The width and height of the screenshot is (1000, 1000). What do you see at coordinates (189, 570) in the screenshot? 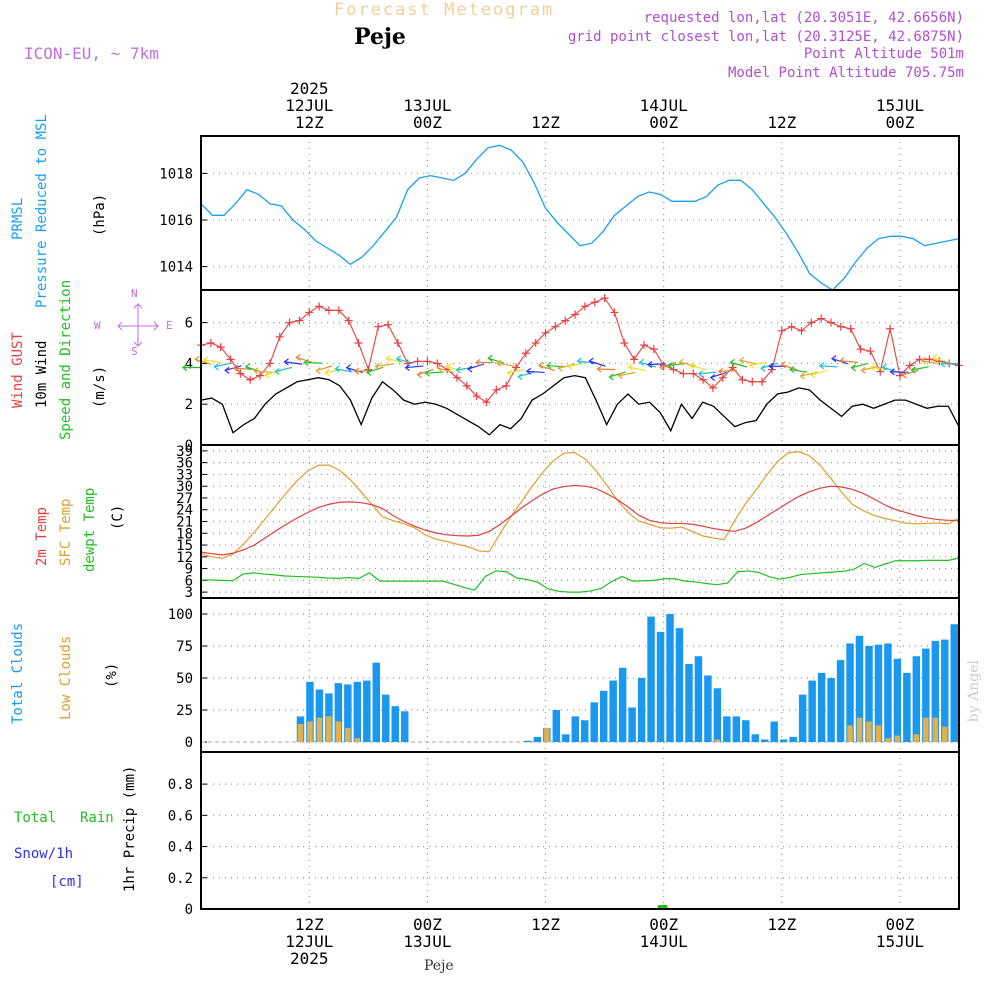
I see `y-tick-label: 9` at bounding box center [189, 570].